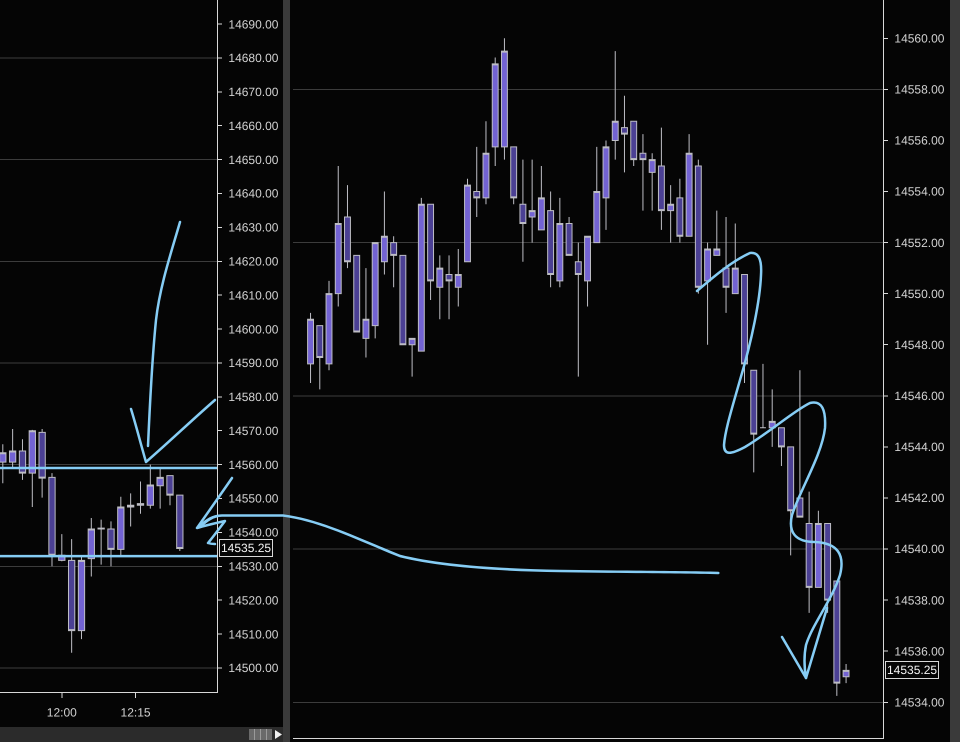 The image size is (960, 742). I want to click on y-tick-label: 14600.00, so click(253, 329).